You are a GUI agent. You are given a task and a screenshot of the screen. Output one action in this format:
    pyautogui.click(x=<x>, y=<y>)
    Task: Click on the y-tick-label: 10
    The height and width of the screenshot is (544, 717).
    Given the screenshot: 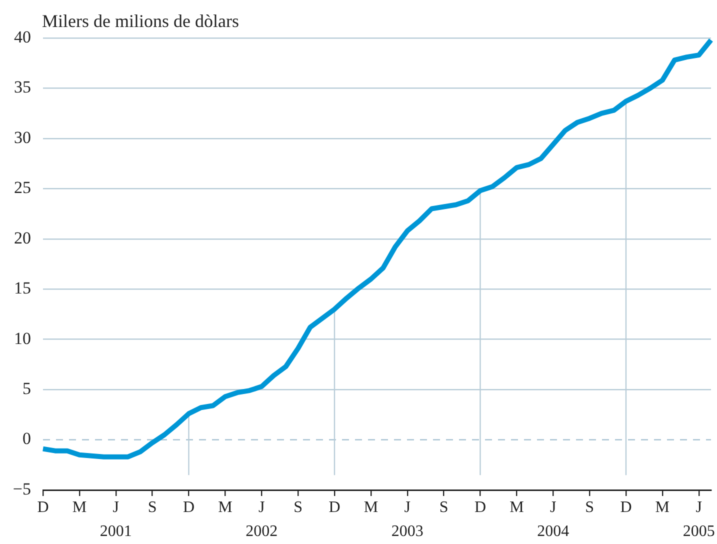 What is the action you would take?
    pyautogui.click(x=22, y=338)
    